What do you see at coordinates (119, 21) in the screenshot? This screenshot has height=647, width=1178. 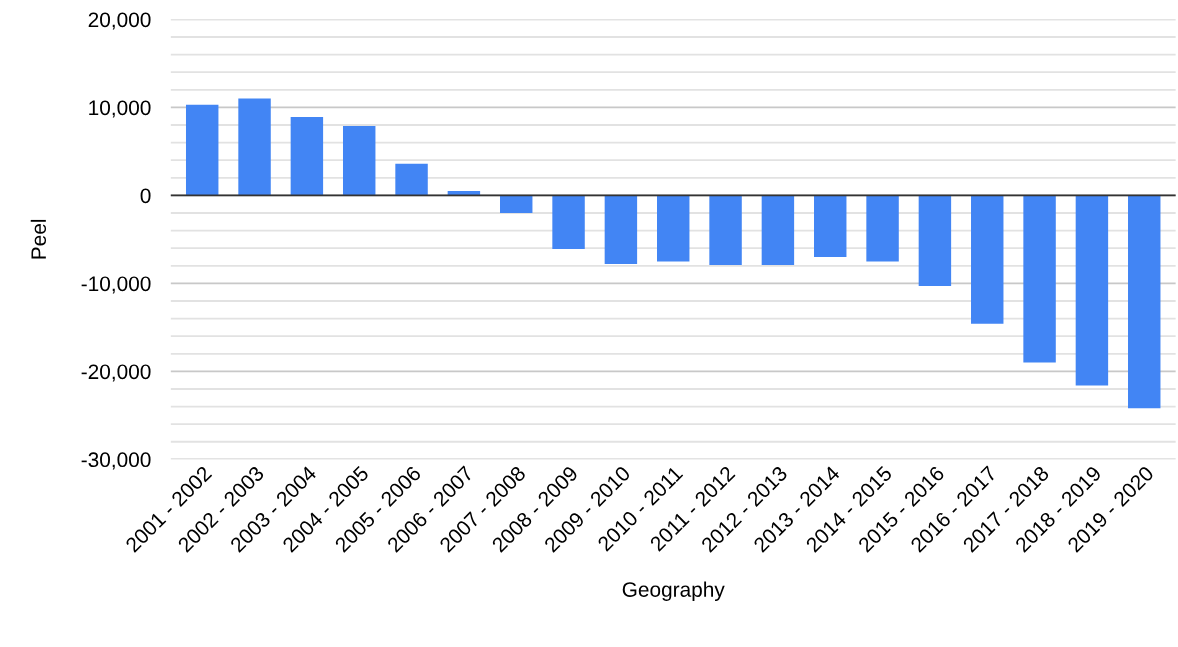 I see `y-tick-label: 20,000` at bounding box center [119, 21].